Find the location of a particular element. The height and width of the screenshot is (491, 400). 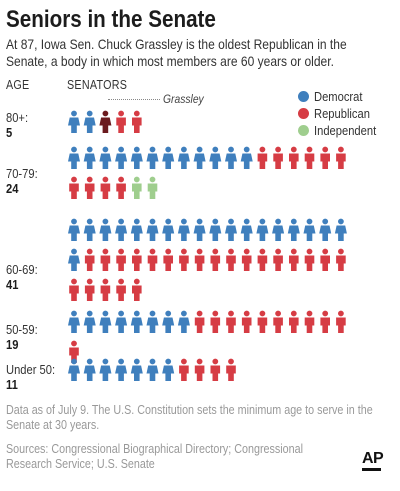

group-age-70-79: 70-79: is located at coordinates (22, 173).